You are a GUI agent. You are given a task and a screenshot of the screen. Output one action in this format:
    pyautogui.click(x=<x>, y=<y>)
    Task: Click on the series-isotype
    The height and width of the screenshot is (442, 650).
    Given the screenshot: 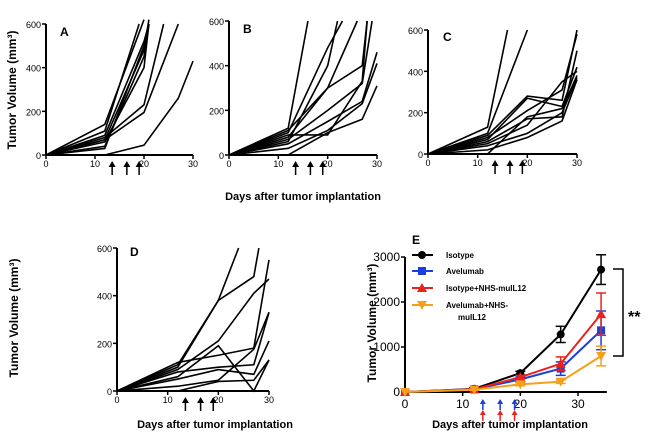 What is the action you would take?
    pyautogui.click(x=504, y=325)
    